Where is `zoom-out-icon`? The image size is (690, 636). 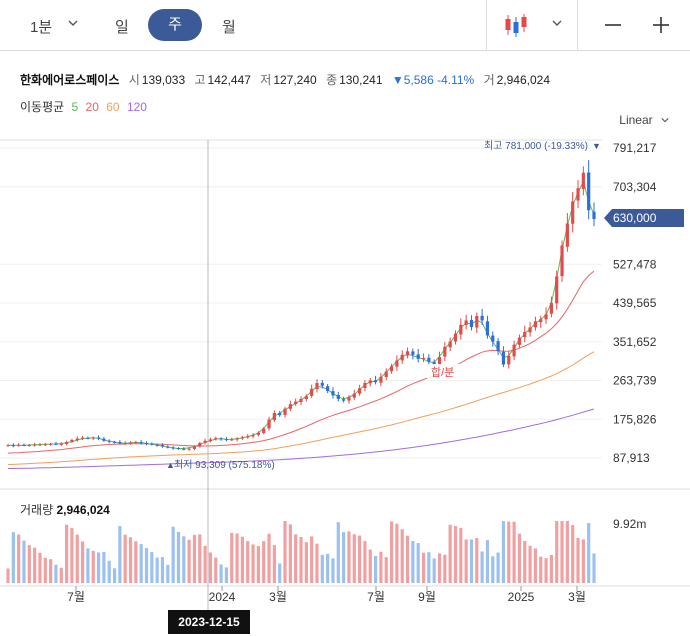 zoom-out-icon is located at coordinates (613, 25).